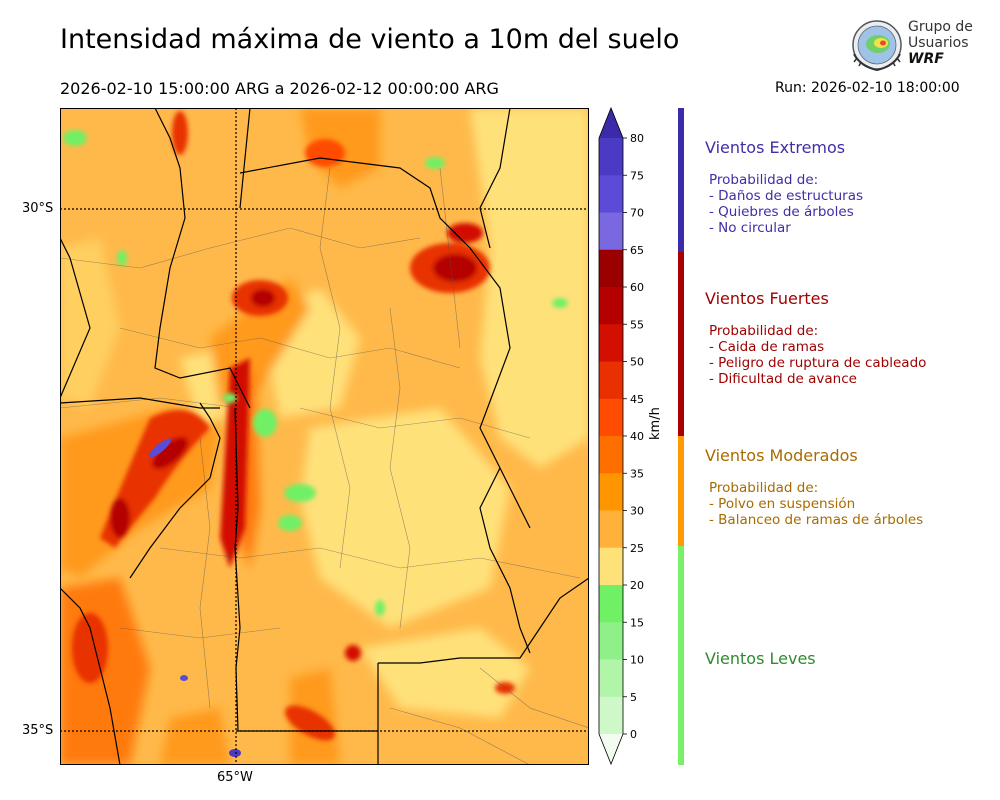 The image size is (1000, 800). What do you see at coordinates (816, 520) in the screenshot?
I see `moderate-line-3: - Balanceo de ramas de árboles` at bounding box center [816, 520].